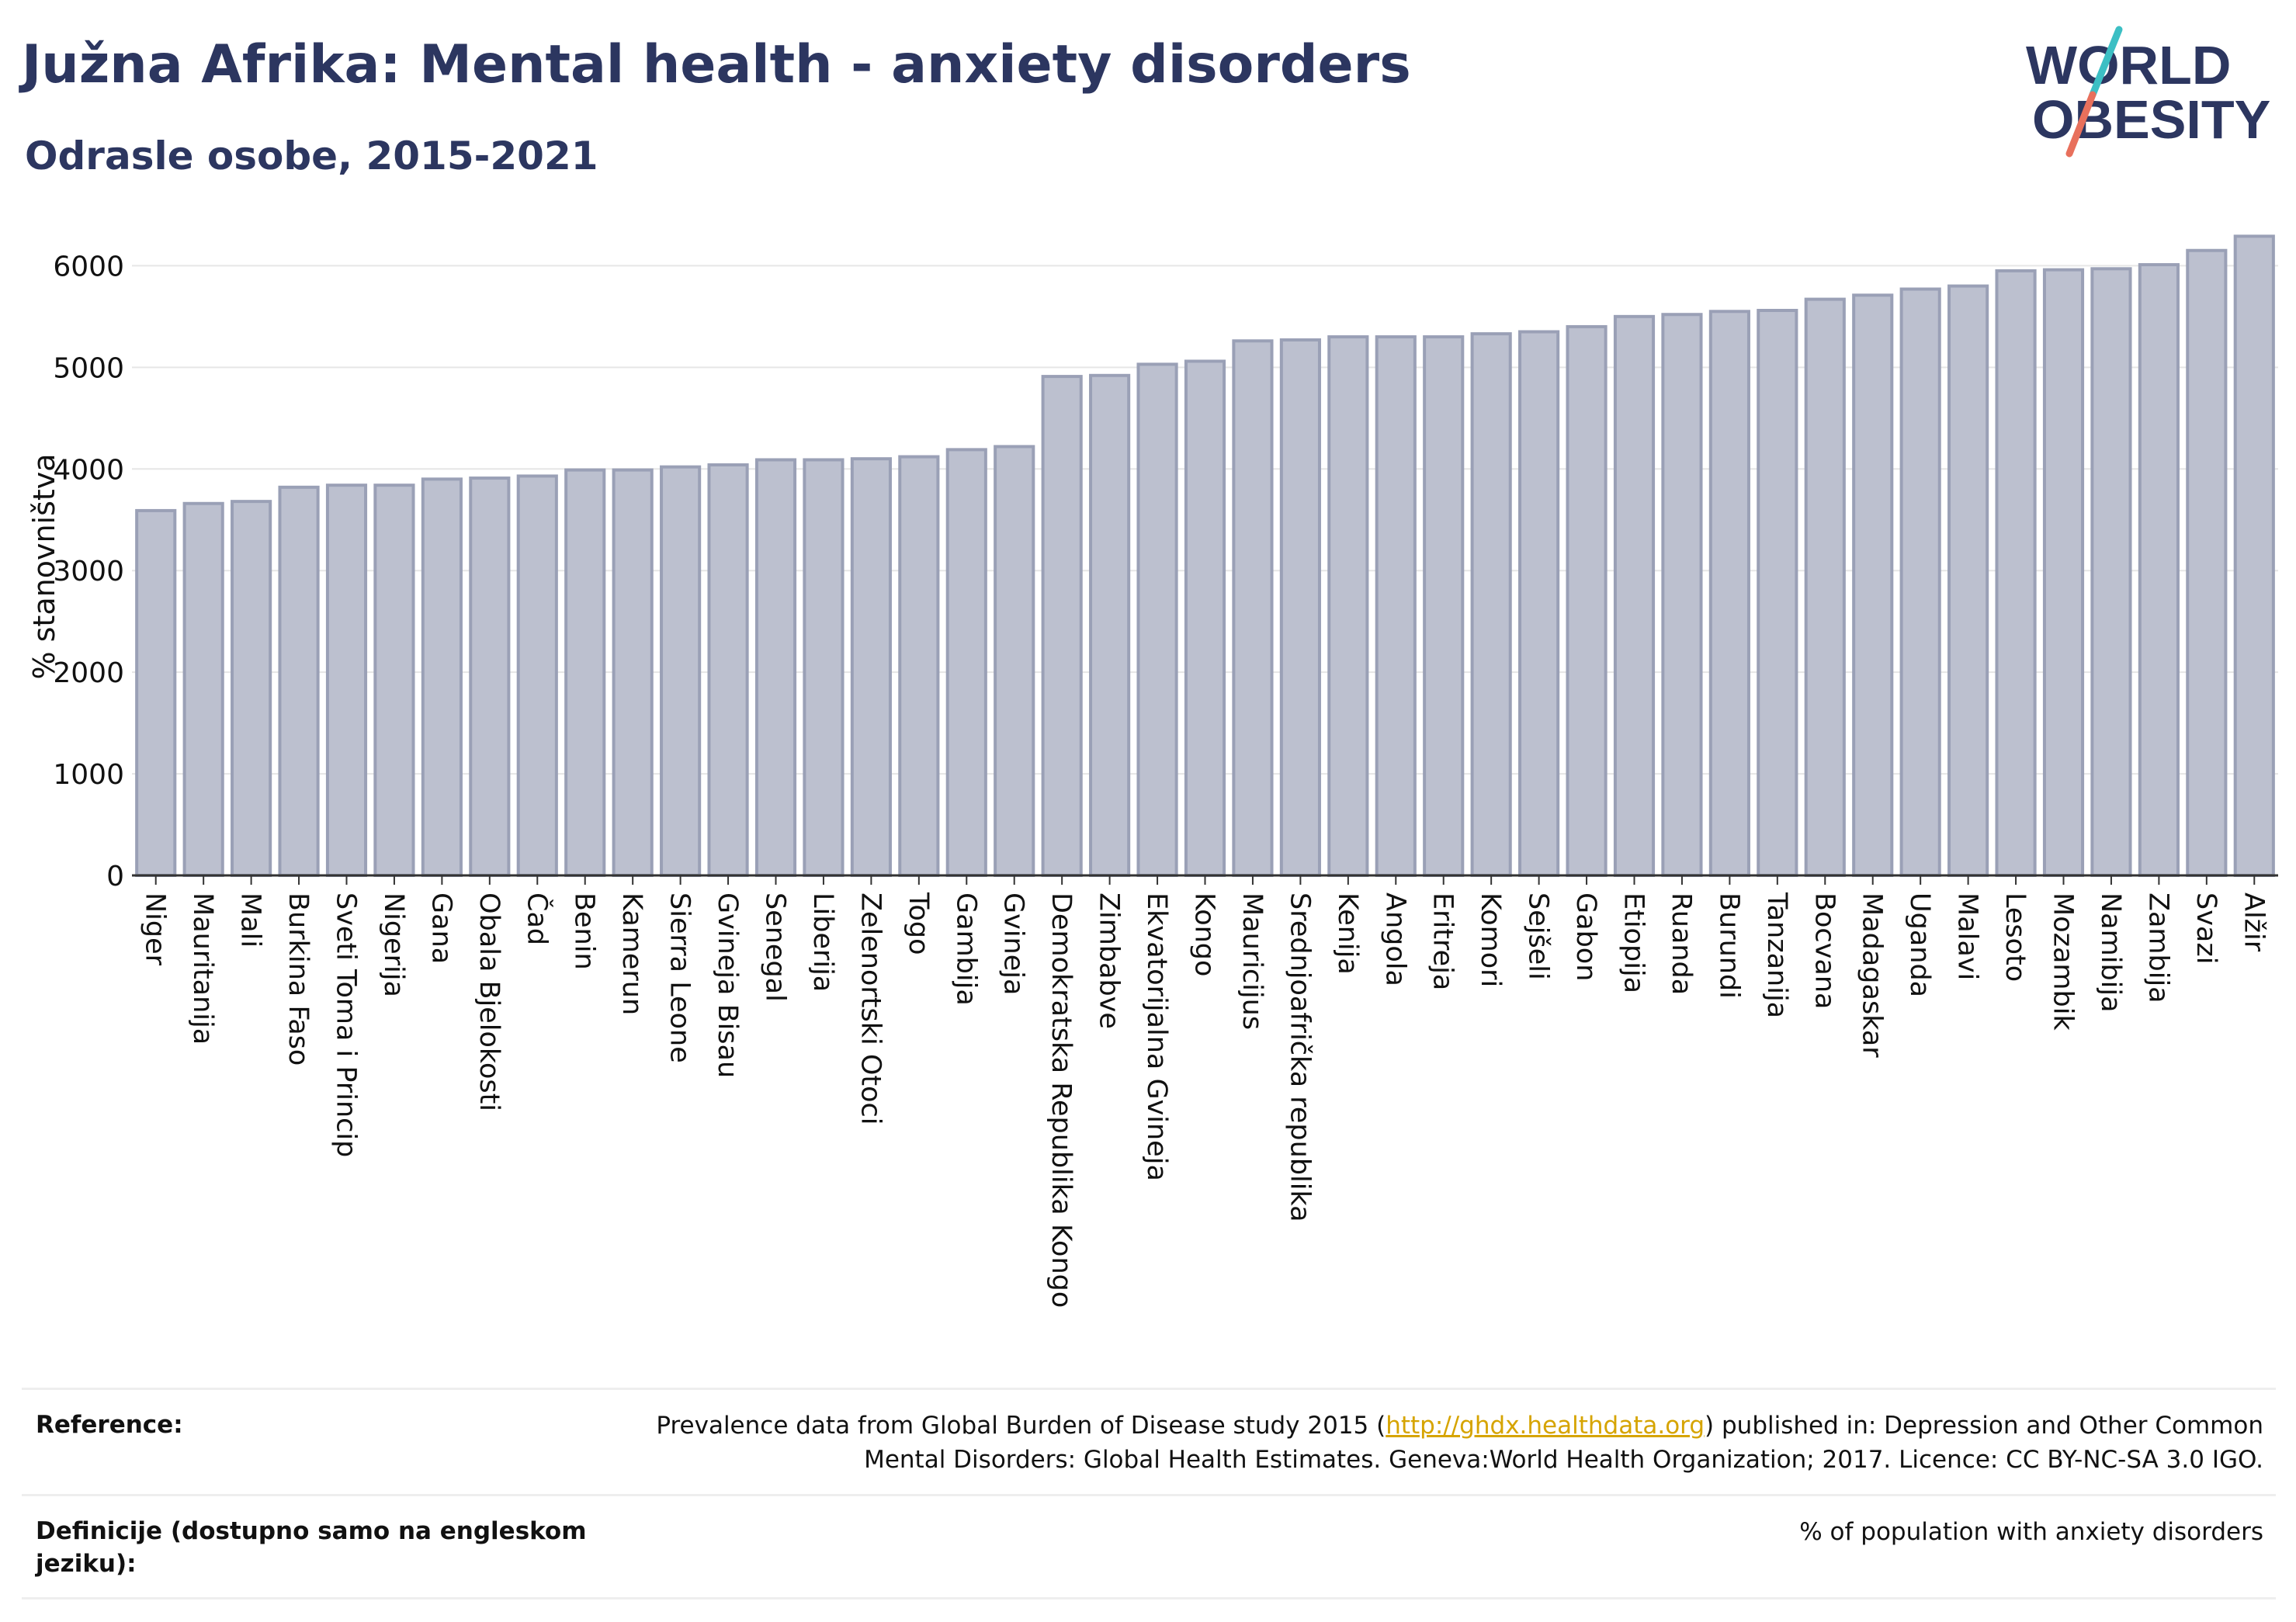 Image resolution: width=2296 pixels, height=1622 pixels. I want to click on x-tick-label: Mauricijus, so click(1252, 961).